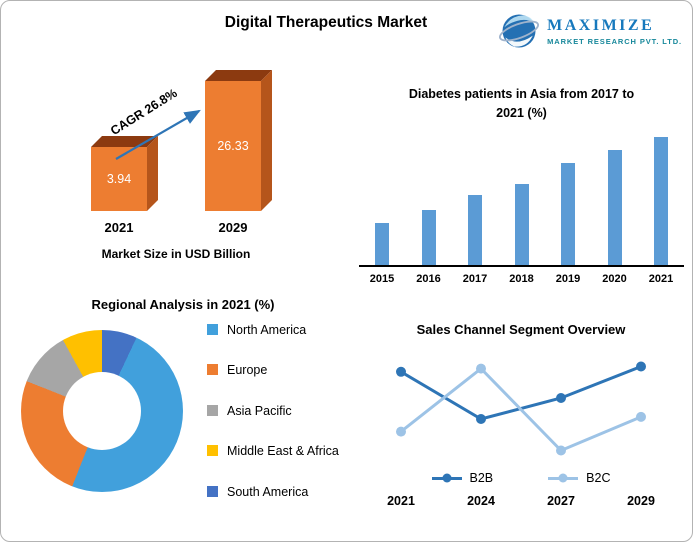  I want to click on legend-item: Middle East & Africa, so click(280, 451).